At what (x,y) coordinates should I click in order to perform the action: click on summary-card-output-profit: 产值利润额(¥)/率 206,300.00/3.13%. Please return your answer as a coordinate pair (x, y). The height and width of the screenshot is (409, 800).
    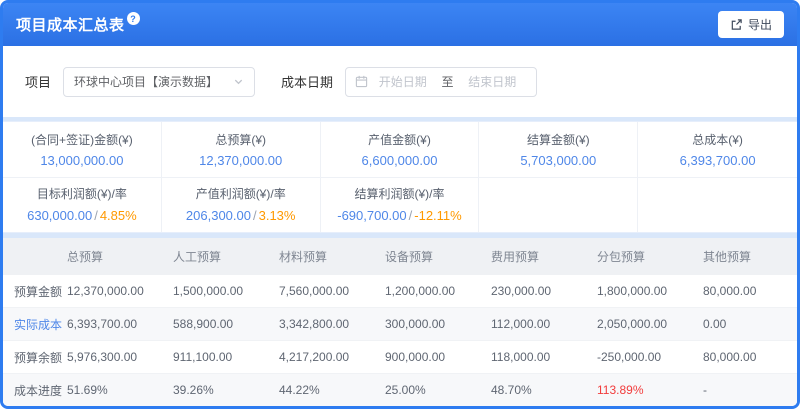
    Looking at the image, I should click on (241, 204).